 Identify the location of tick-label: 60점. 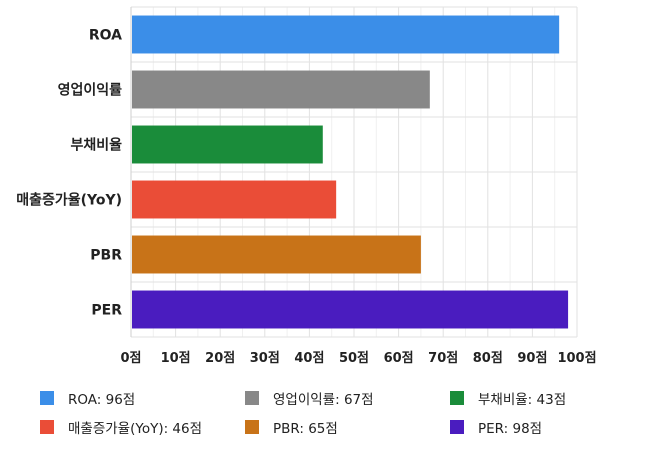
(399, 358).